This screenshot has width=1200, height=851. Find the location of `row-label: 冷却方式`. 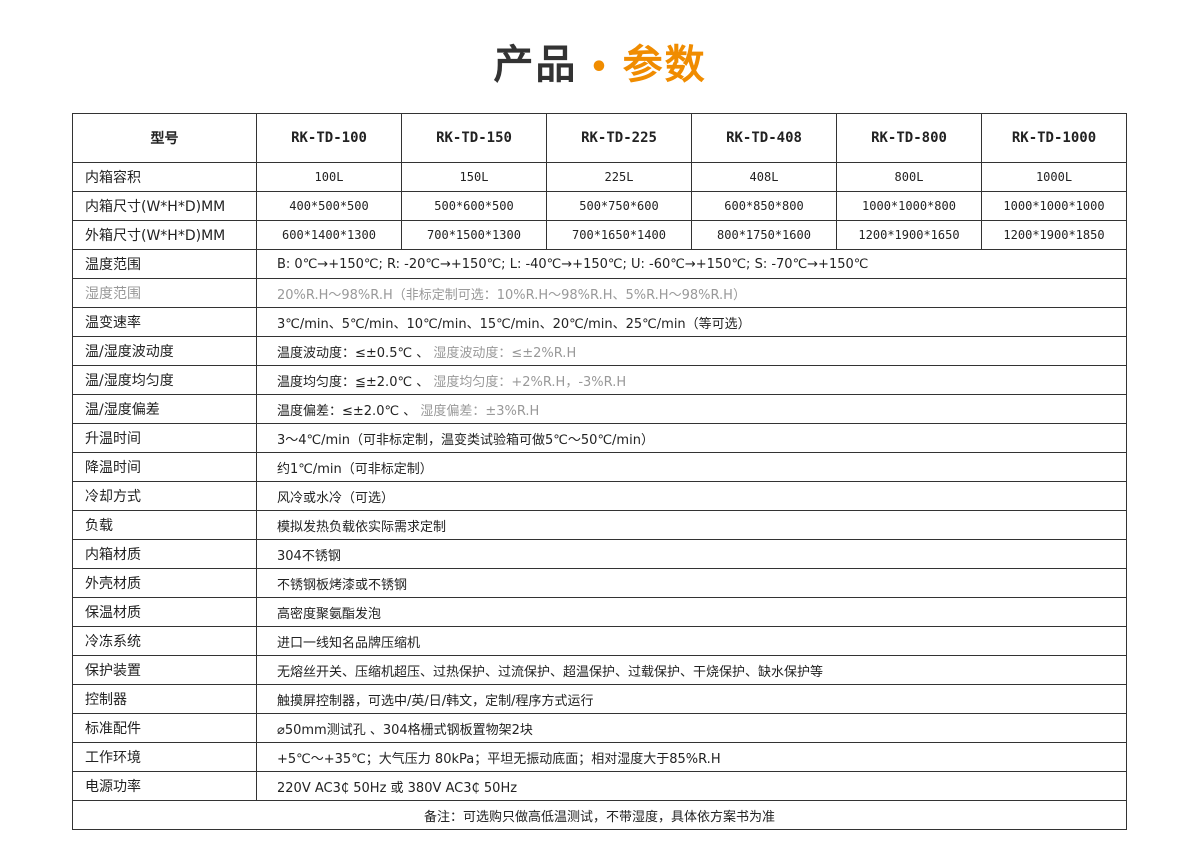

row-label: 冷却方式 is located at coordinates (164, 496).